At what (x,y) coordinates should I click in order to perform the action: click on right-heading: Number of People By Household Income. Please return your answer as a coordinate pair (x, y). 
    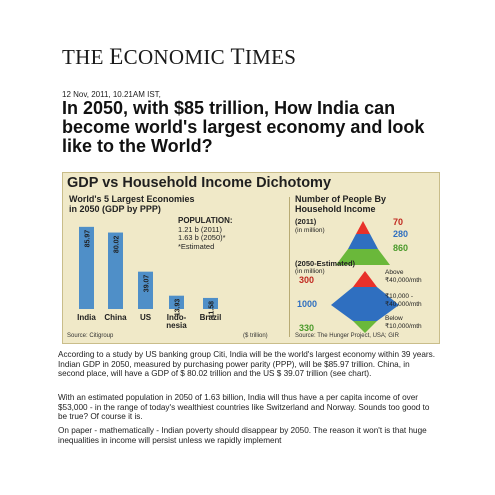
    Looking at the image, I should click on (341, 204).